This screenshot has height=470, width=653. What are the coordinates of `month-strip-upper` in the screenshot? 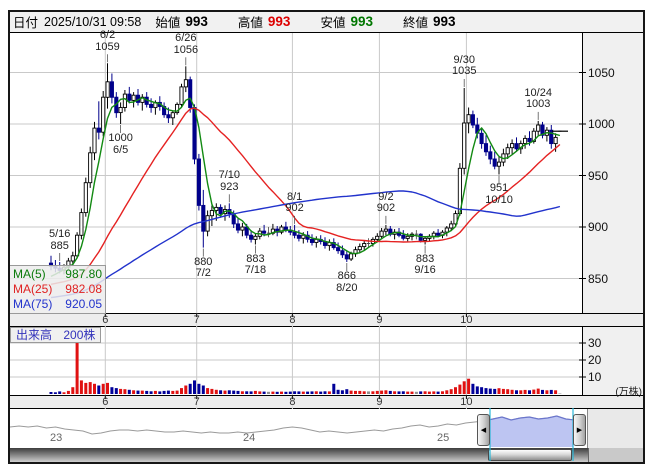 It's located at (326, 320).